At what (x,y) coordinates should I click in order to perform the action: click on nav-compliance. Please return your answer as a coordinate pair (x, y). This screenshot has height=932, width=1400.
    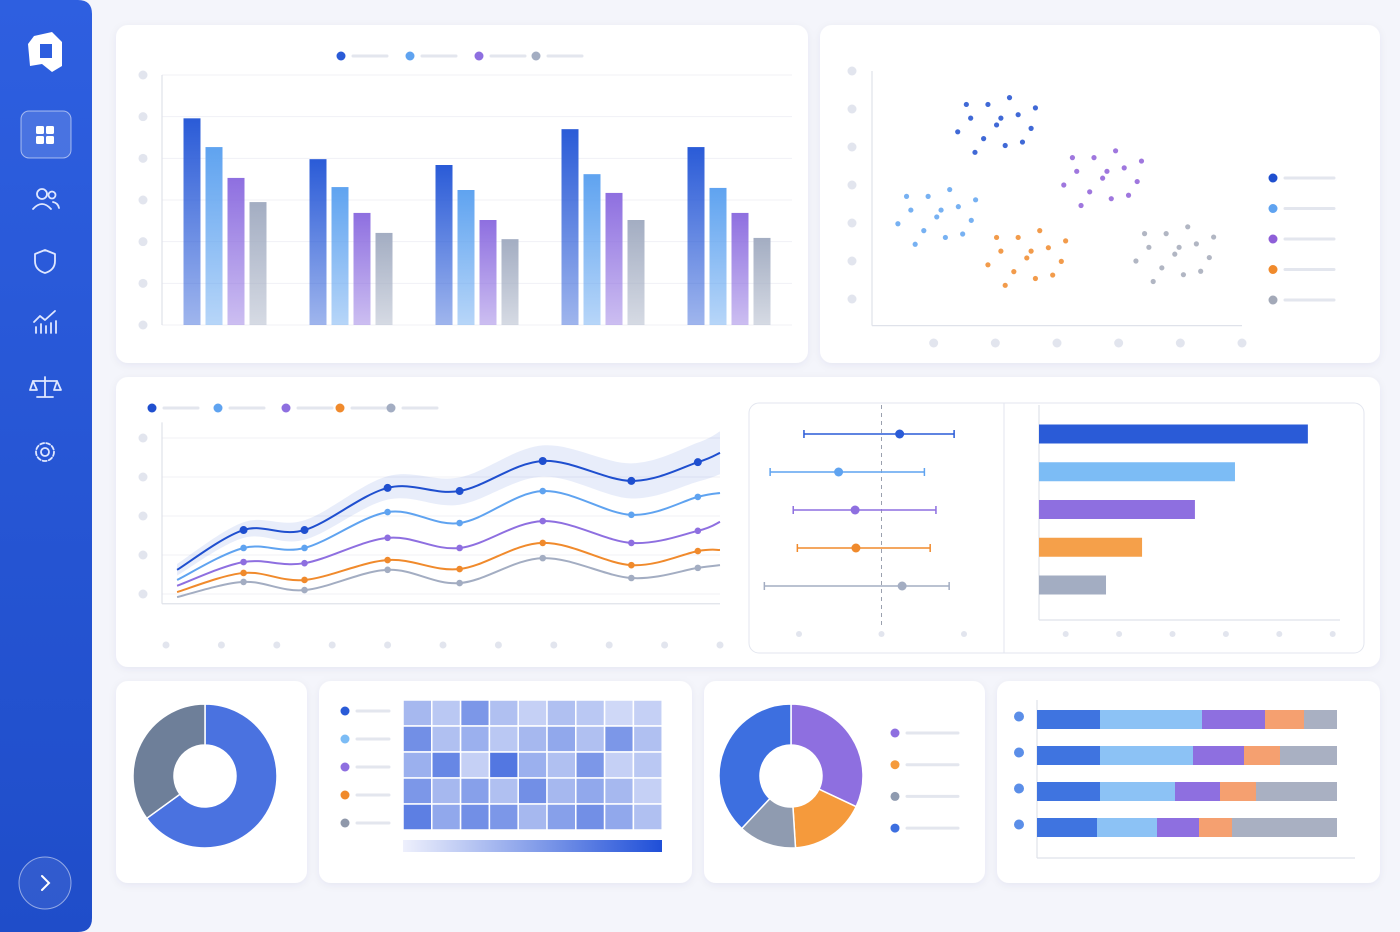
    Looking at the image, I should click on (45, 387).